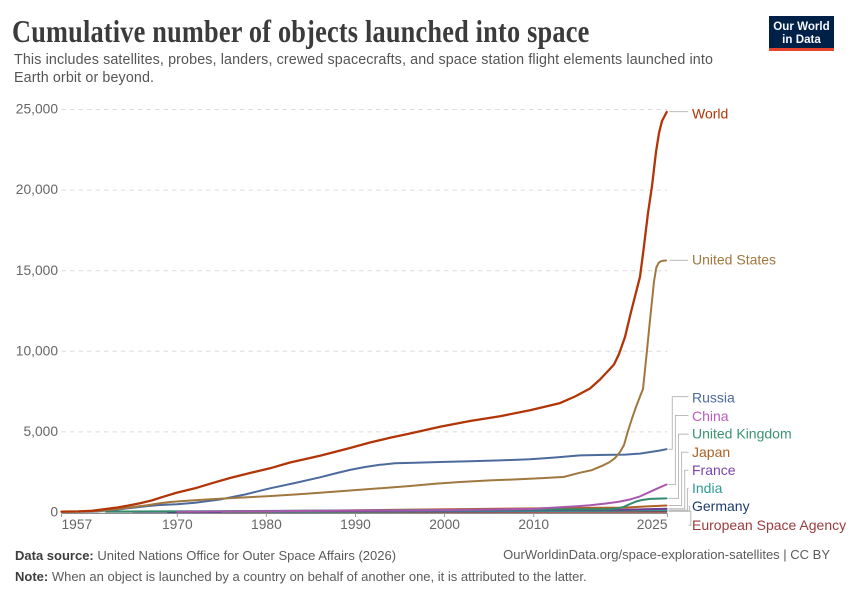  Describe the element at coordinates (54, 512) in the screenshot. I see `svg-text: 0` at that location.